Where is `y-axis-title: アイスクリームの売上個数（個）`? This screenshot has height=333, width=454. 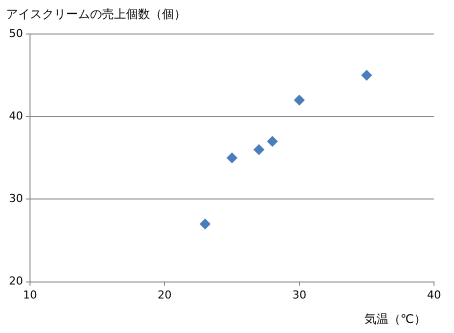
y-axis-title: アイスクリームの売上個数（個） is located at coordinates (96, 14).